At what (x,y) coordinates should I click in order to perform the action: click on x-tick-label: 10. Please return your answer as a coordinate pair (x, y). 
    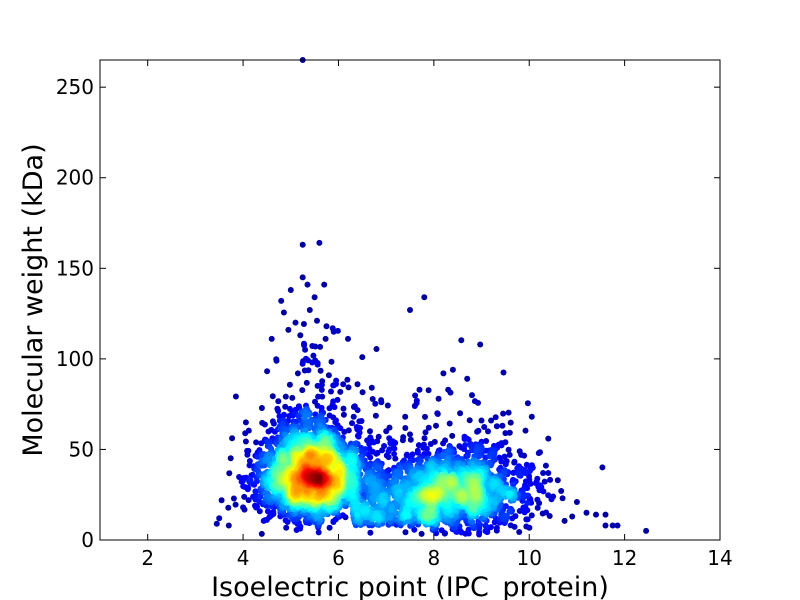
    Looking at the image, I should click on (529, 558).